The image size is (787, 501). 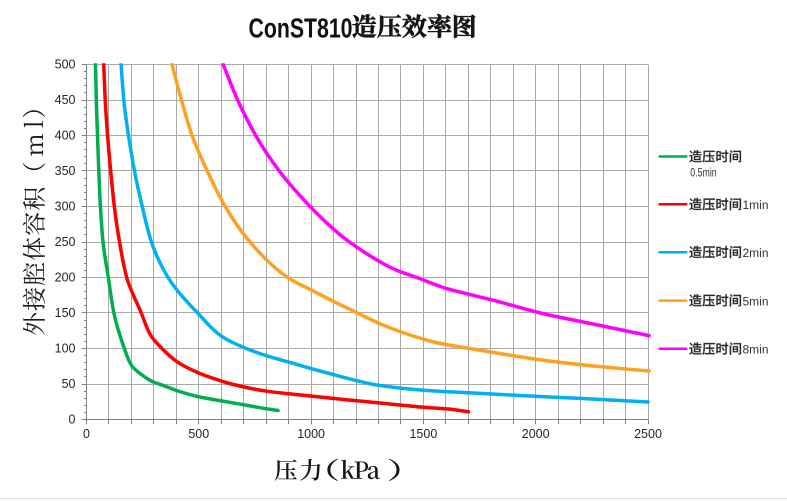 What do you see at coordinates (65, 242) in the screenshot?
I see `svg-text: 250` at bounding box center [65, 242].